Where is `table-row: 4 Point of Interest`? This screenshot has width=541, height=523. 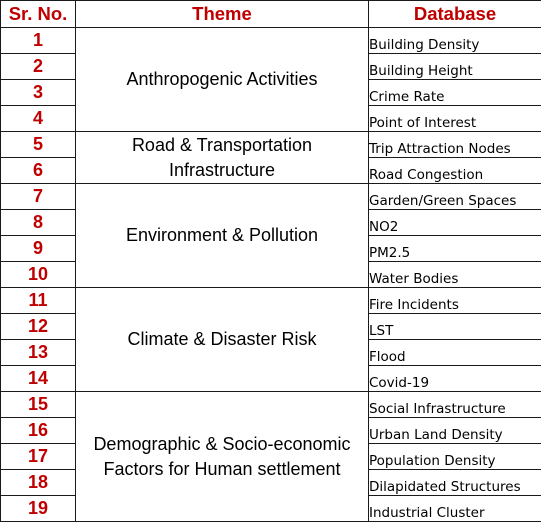 table-row: 4 Point of Interest is located at coordinates (270, 118).